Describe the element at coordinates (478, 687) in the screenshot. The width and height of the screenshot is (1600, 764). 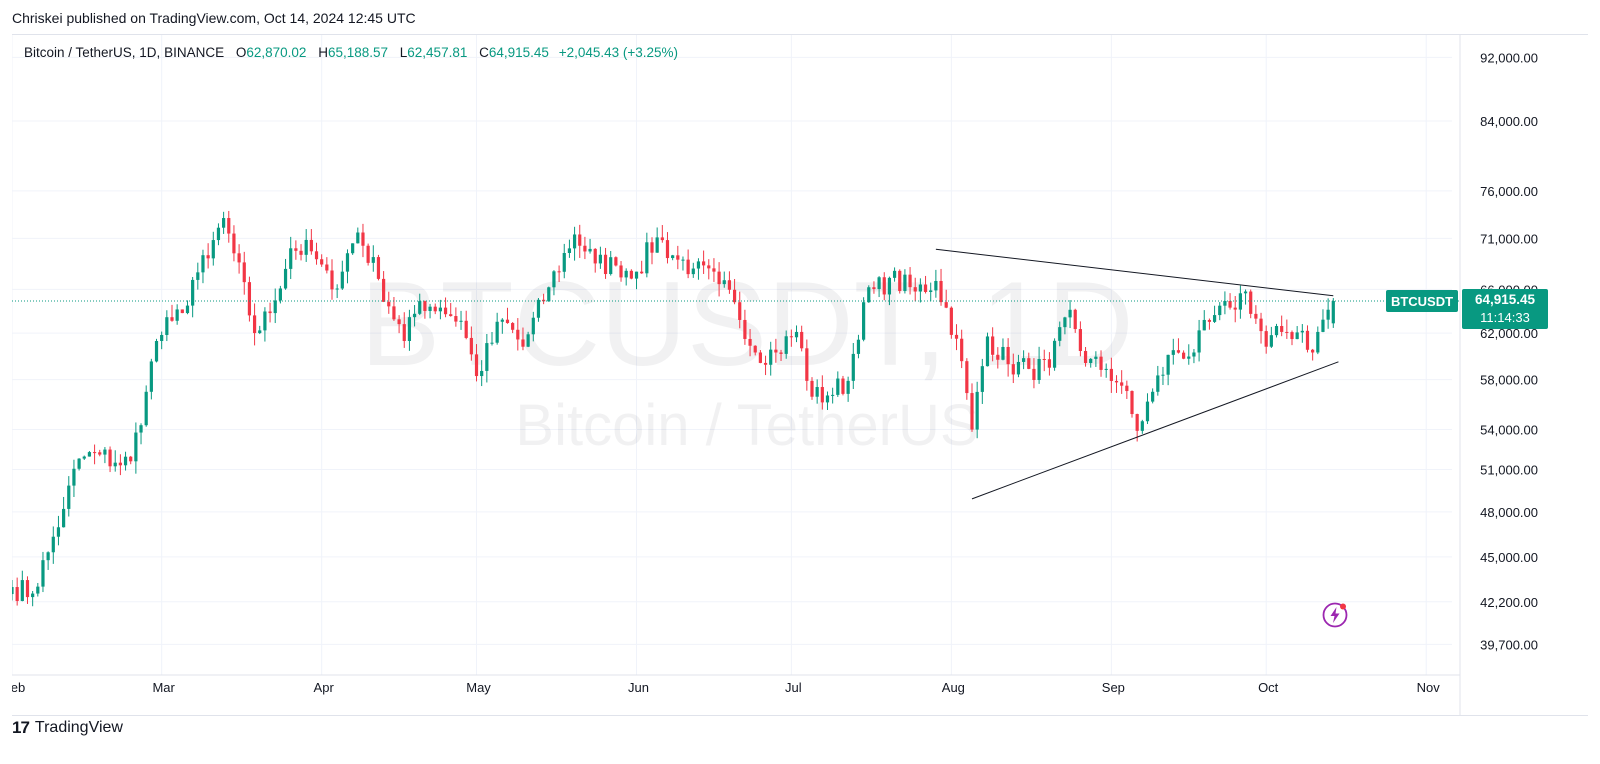
I see `x-tick-label: May` at that location.